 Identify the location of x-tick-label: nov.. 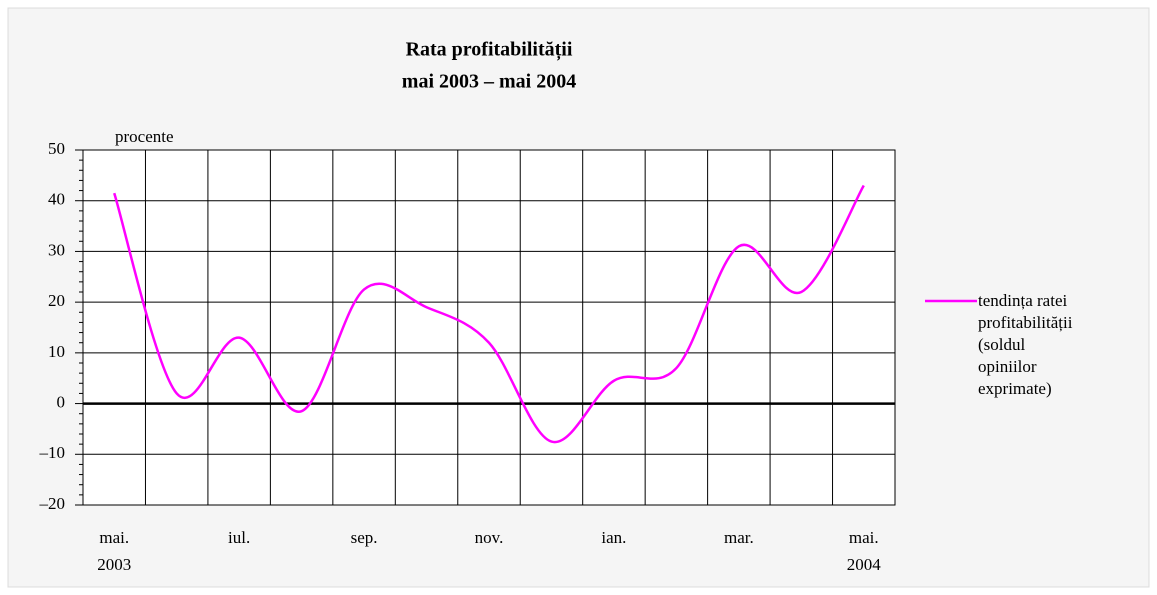
(489, 537).